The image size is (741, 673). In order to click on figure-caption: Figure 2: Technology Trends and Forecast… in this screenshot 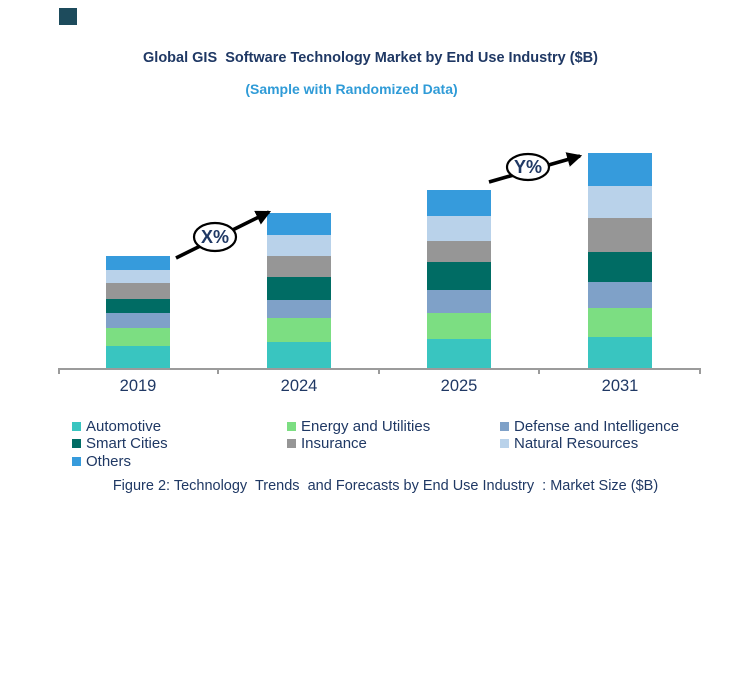, I will do `click(385, 486)`.